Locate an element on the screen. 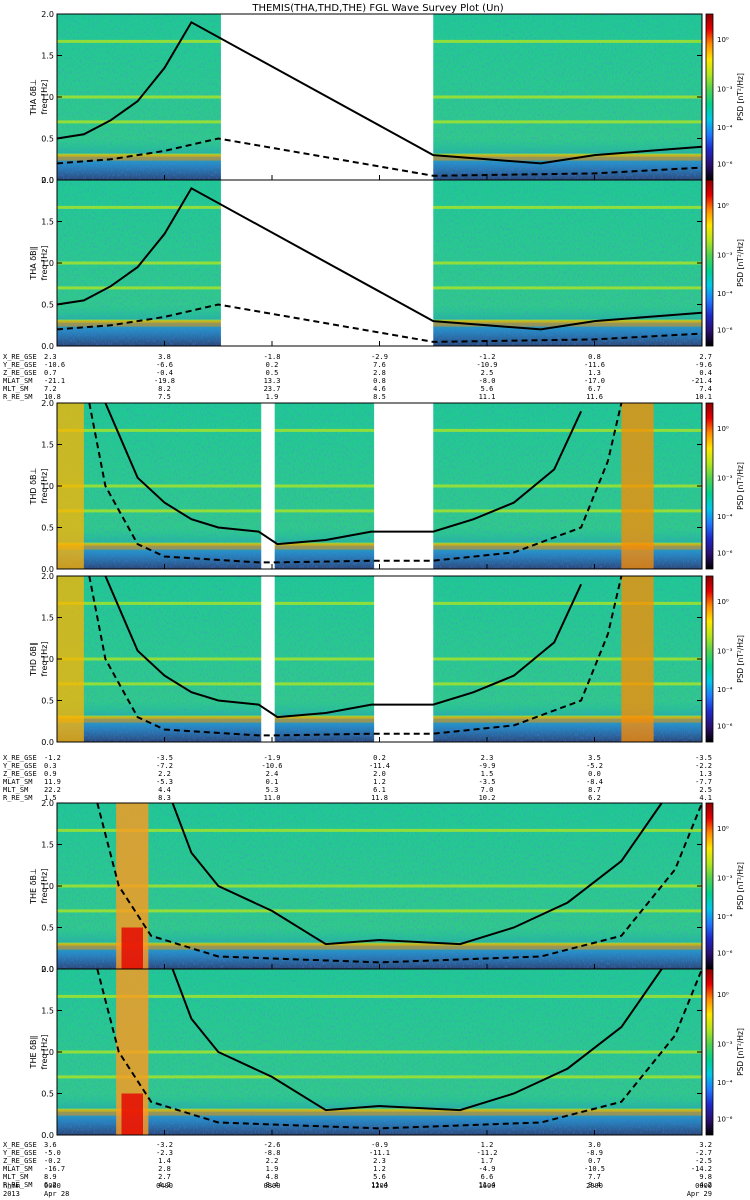 Image resolution: width=750 pixels, height=1200 pixels. colorbar-tick-label: 10⁻³ is located at coordinates (725, 879).